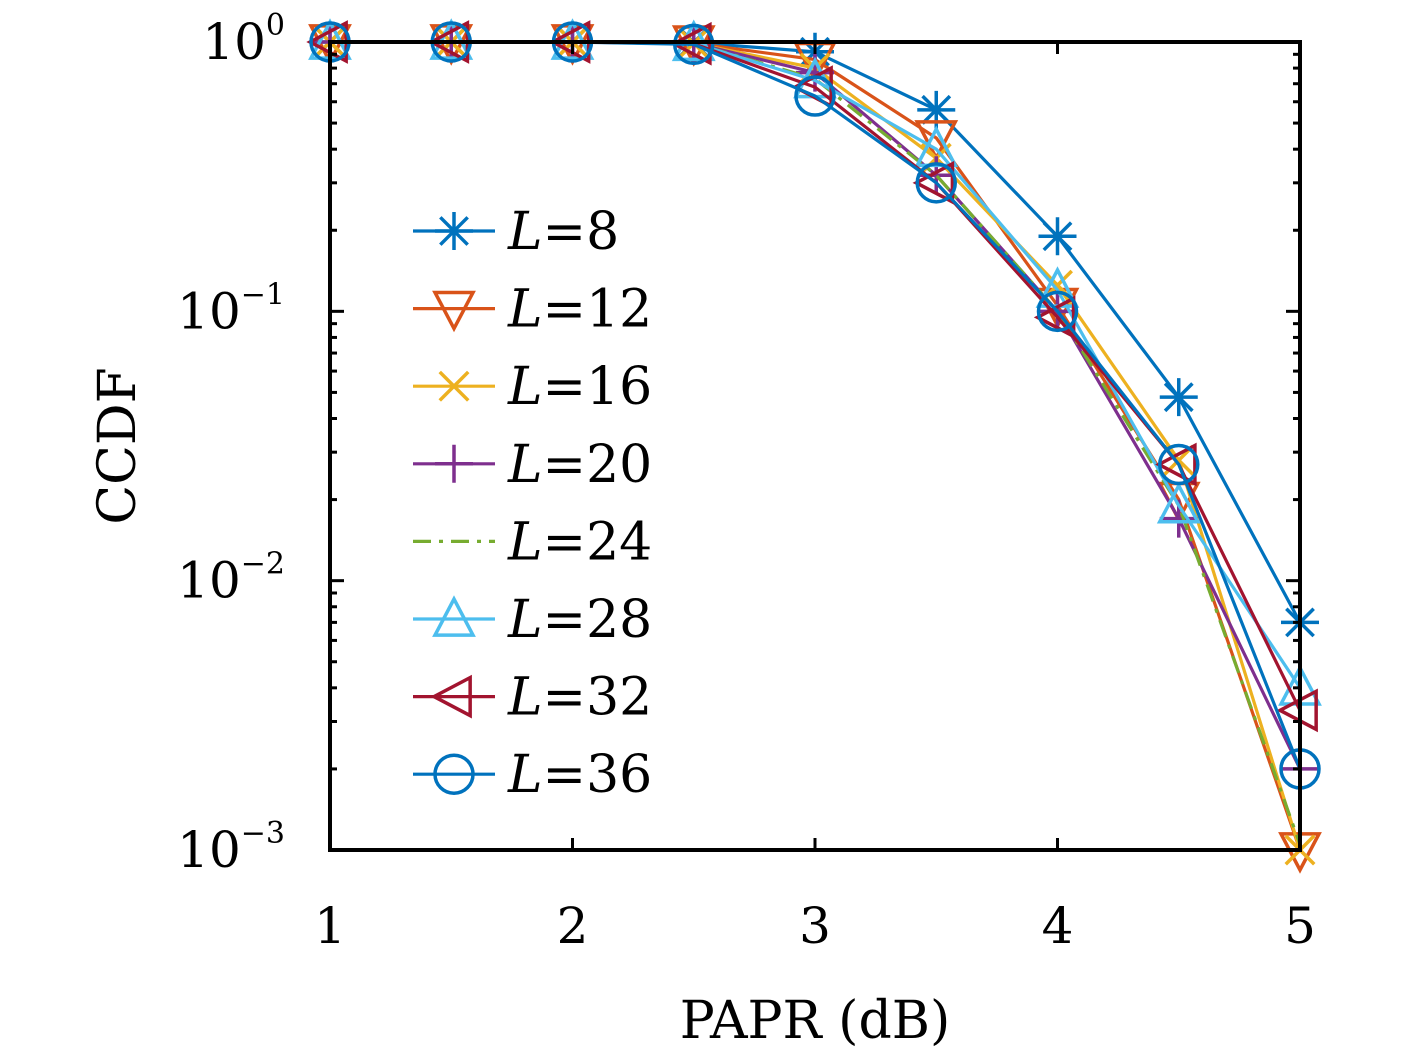 Image resolution: width=1417 pixels, height=1063 pixels. What do you see at coordinates (579, 620) in the screenshot?
I see `legend-label: L=28` at bounding box center [579, 620].